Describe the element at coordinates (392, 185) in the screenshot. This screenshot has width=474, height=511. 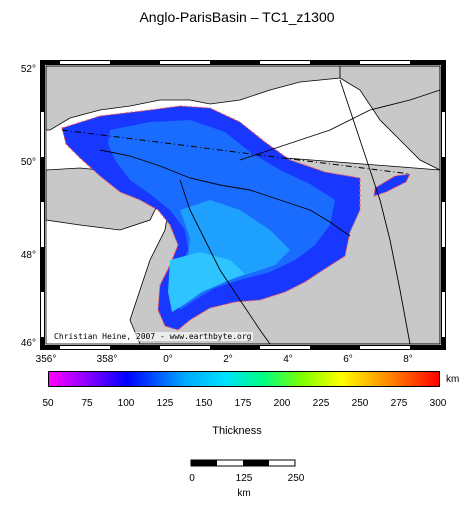
I see `basin-east-strip` at that location.